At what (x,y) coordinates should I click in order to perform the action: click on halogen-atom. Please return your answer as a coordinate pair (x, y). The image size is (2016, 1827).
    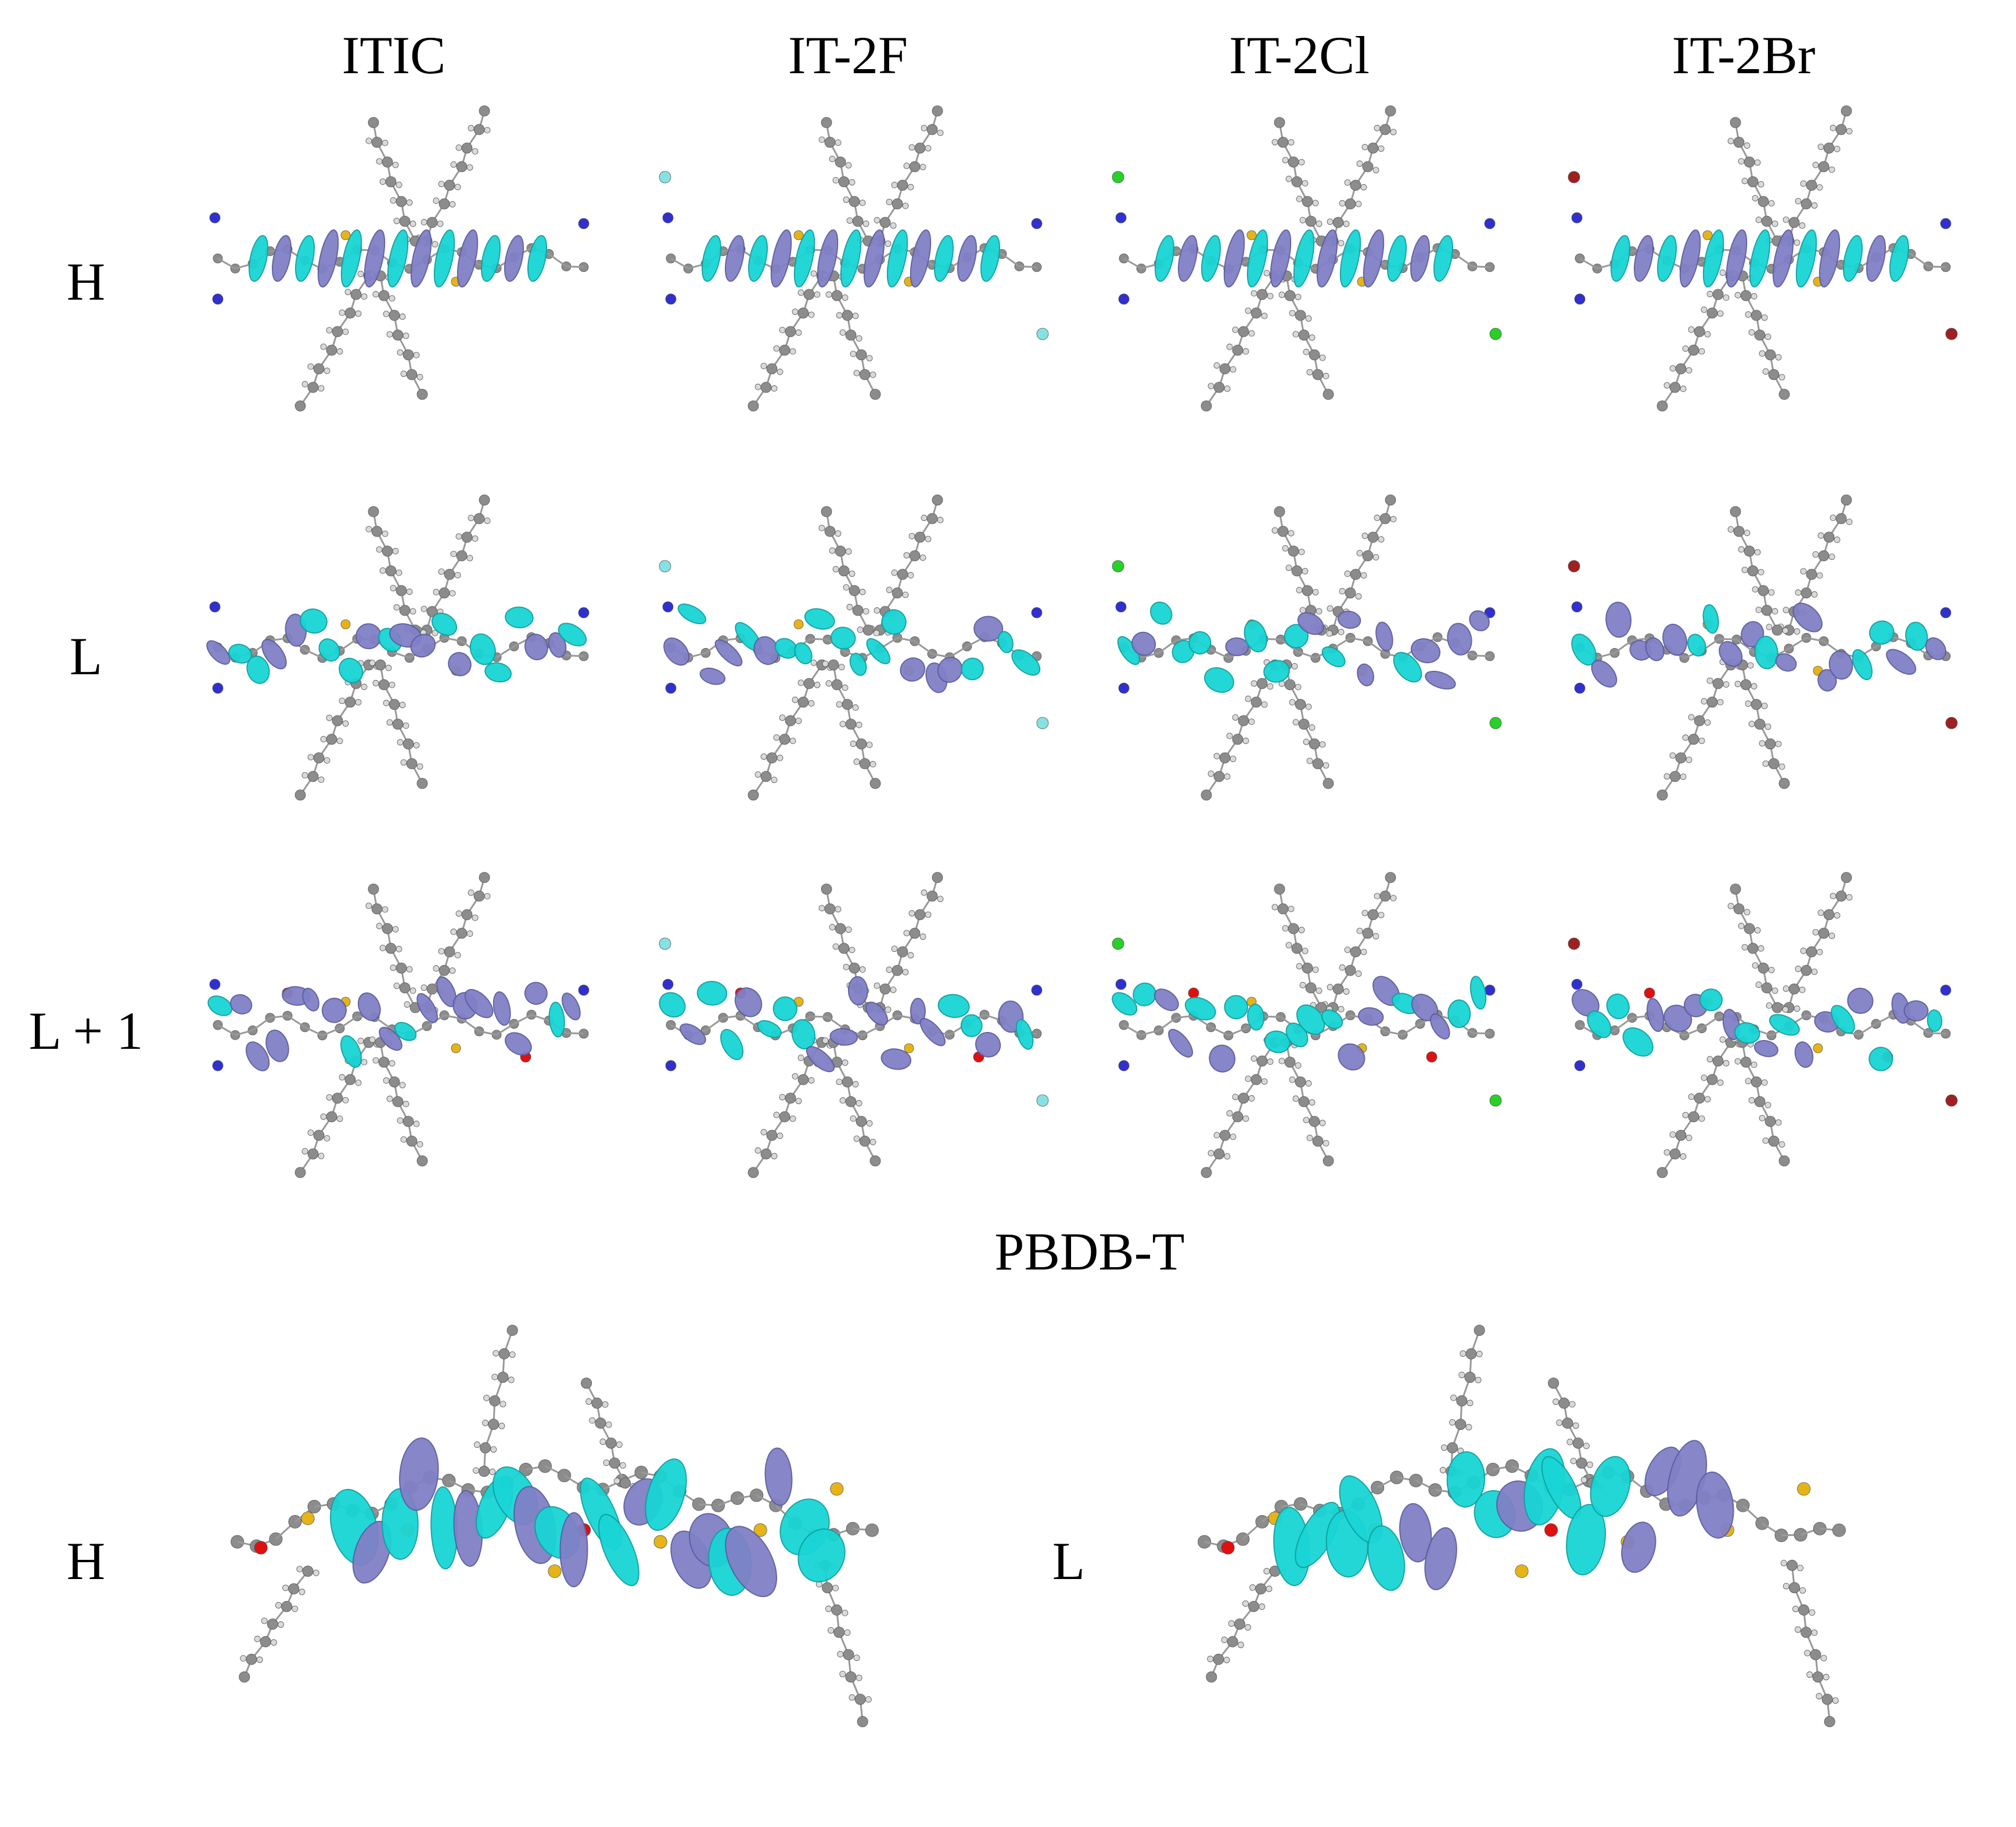
    Looking at the image, I should click on (1043, 723).